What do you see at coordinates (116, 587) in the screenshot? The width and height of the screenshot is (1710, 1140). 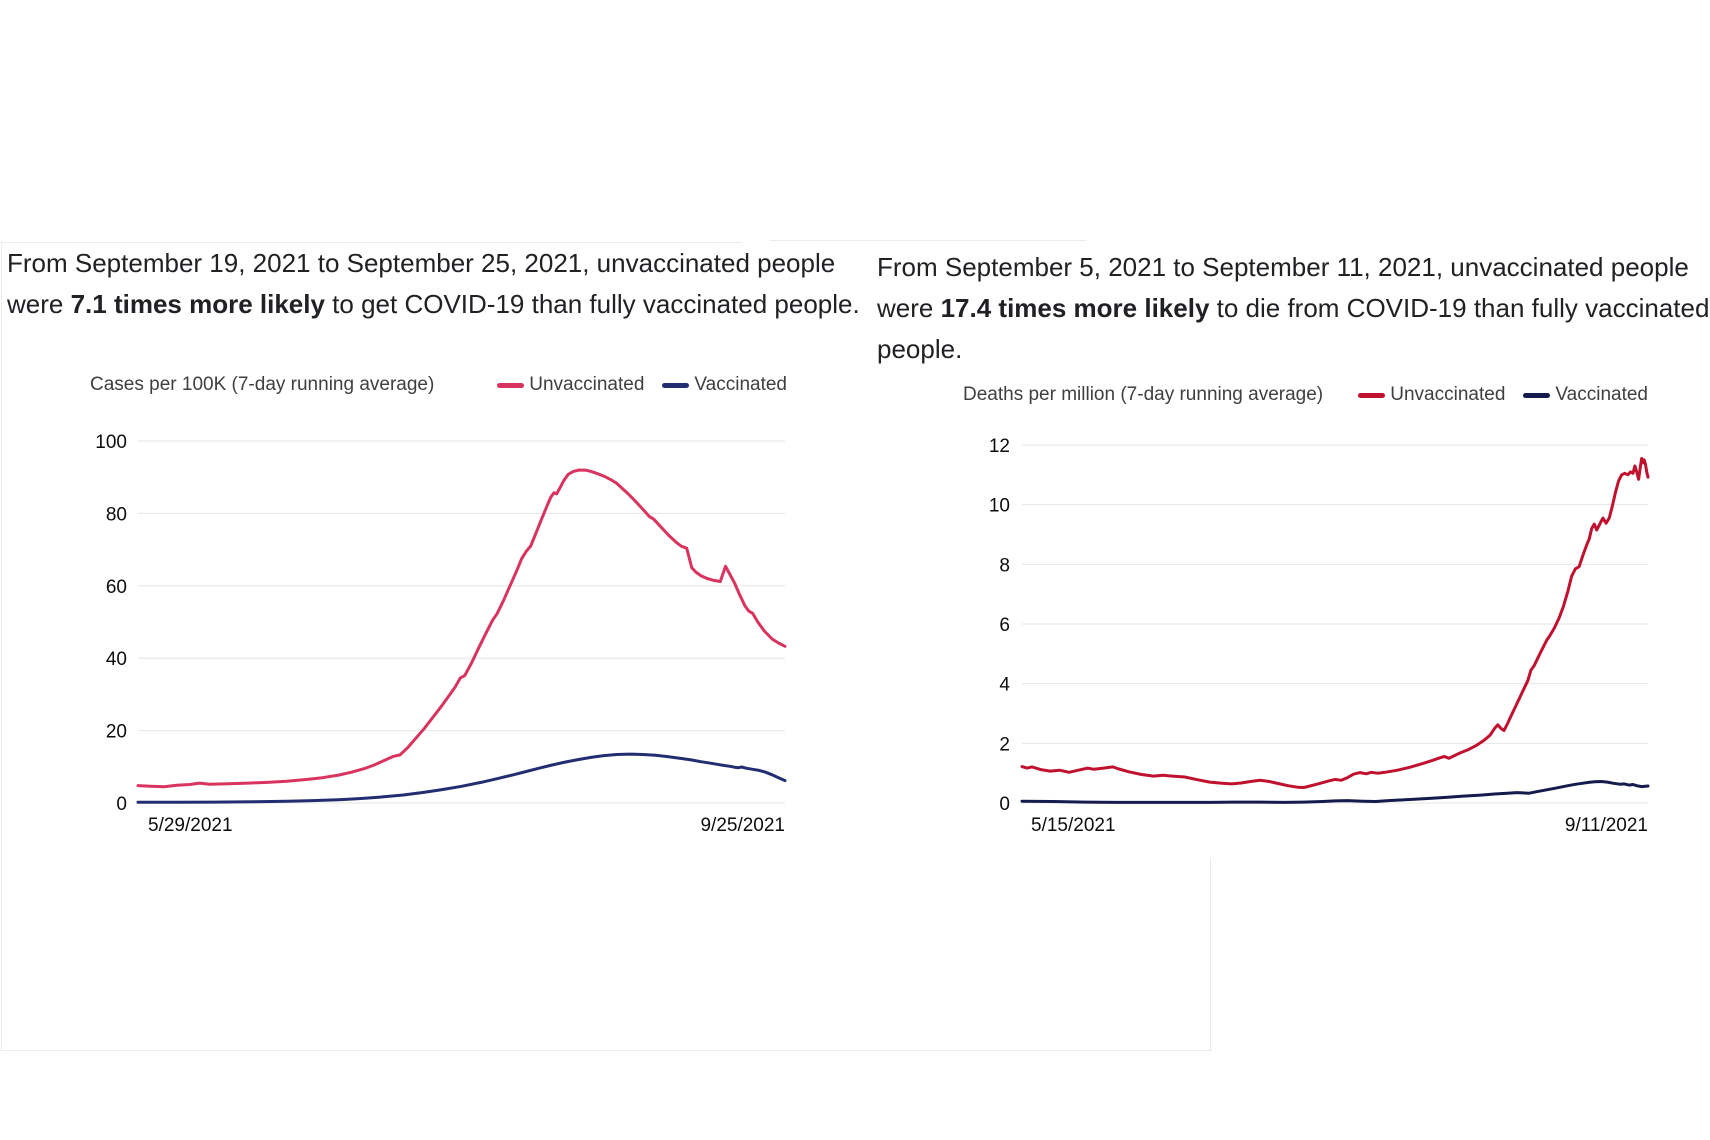 I see `y-tick-label: 60` at bounding box center [116, 587].